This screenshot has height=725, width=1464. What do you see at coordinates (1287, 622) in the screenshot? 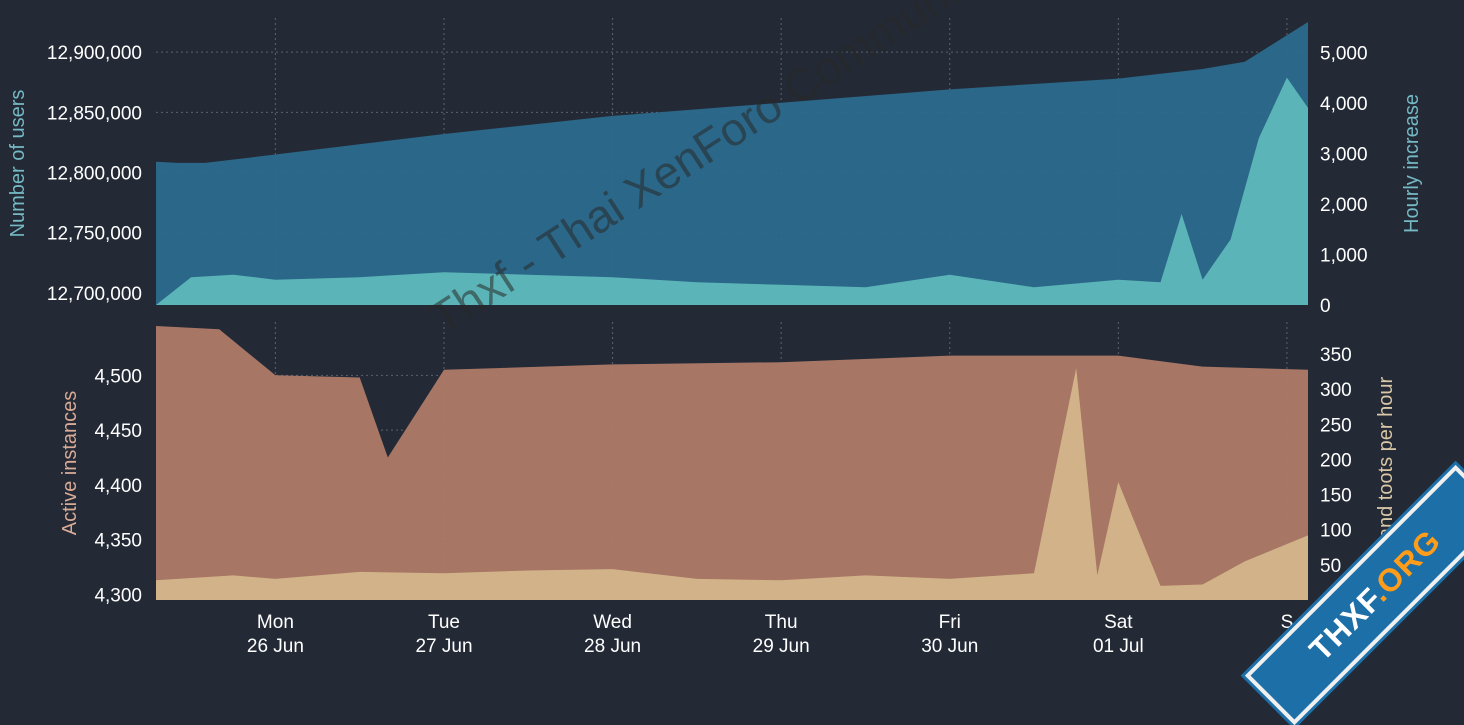
I see `x-tick-day-label-6: S` at bounding box center [1287, 622].